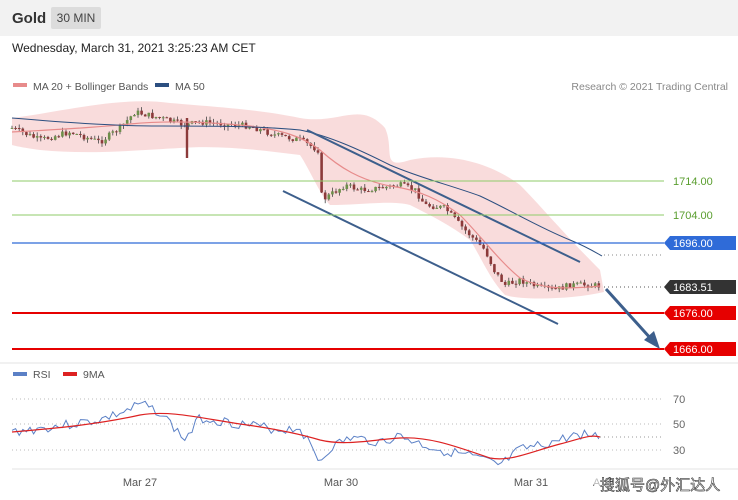 The image size is (738, 500). What do you see at coordinates (660, 485) in the screenshot?
I see `watermark-text: 搜狐号@外汇达人` at bounding box center [660, 485].